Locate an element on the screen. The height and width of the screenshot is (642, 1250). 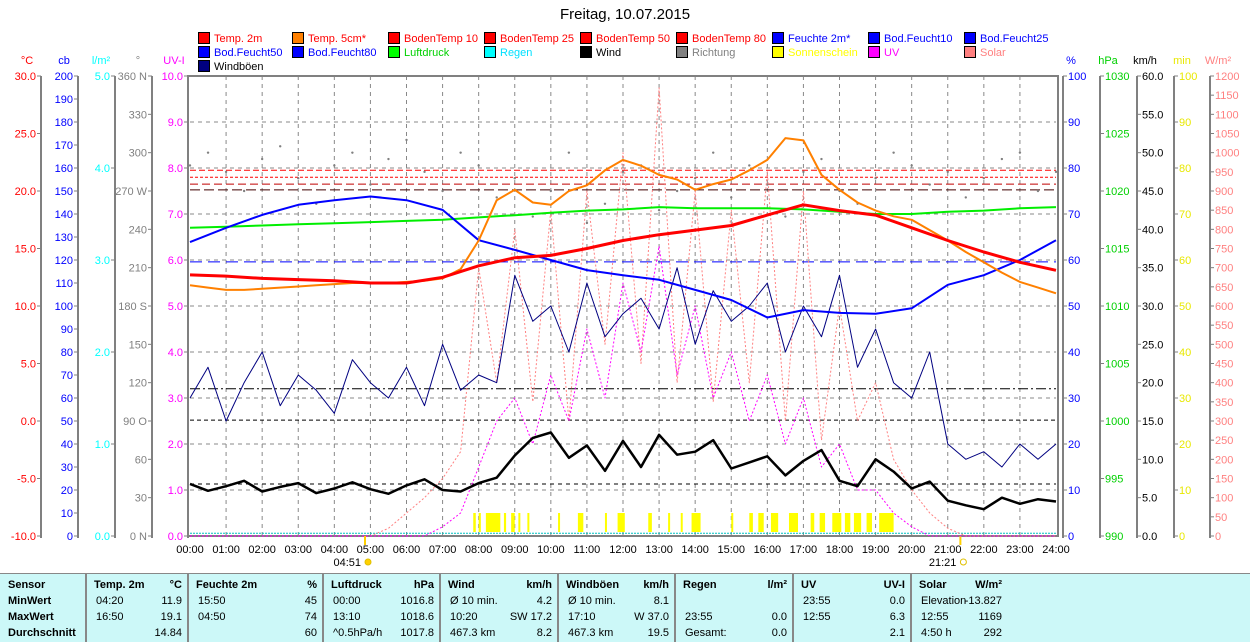
axis-tick-label: 180 S is located at coordinates (132, 307).